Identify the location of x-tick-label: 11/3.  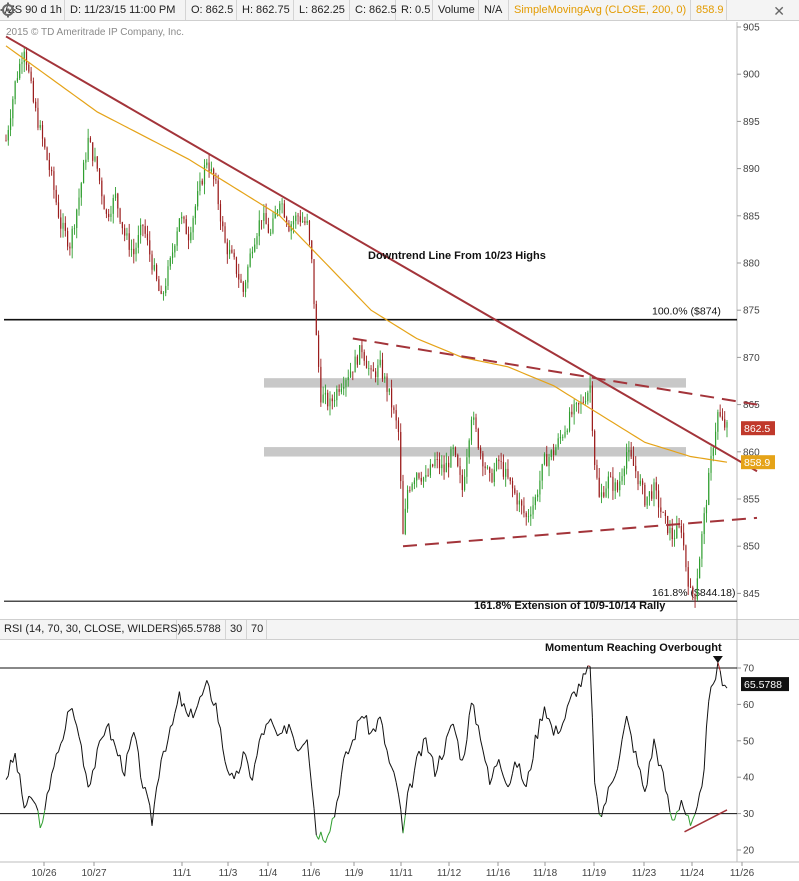
(228, 873).